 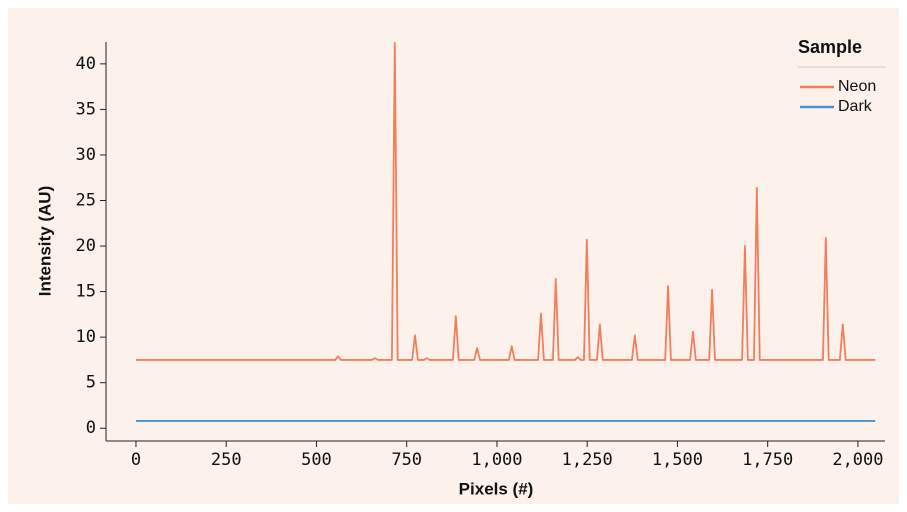 What do you see at coordinates (86, 201) in the screenshot?
I see `y-tick-label: 25` at bounding box center [86, 201].